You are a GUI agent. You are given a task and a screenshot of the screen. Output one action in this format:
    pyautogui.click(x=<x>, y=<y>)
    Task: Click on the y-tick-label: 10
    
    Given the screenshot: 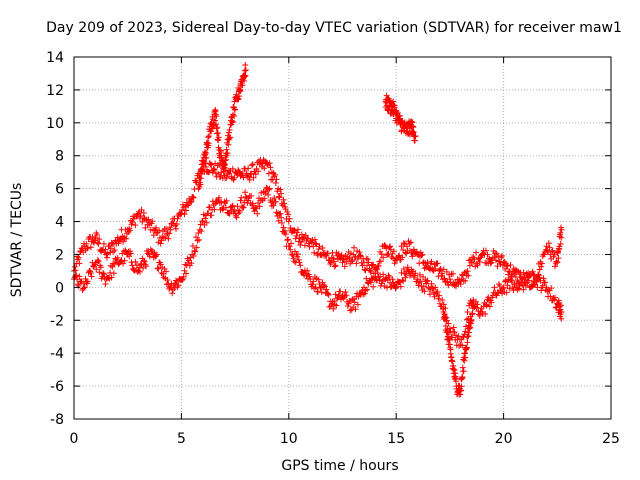 What is the action you would take?
    pyautogui.click(x=55, y=124)
    